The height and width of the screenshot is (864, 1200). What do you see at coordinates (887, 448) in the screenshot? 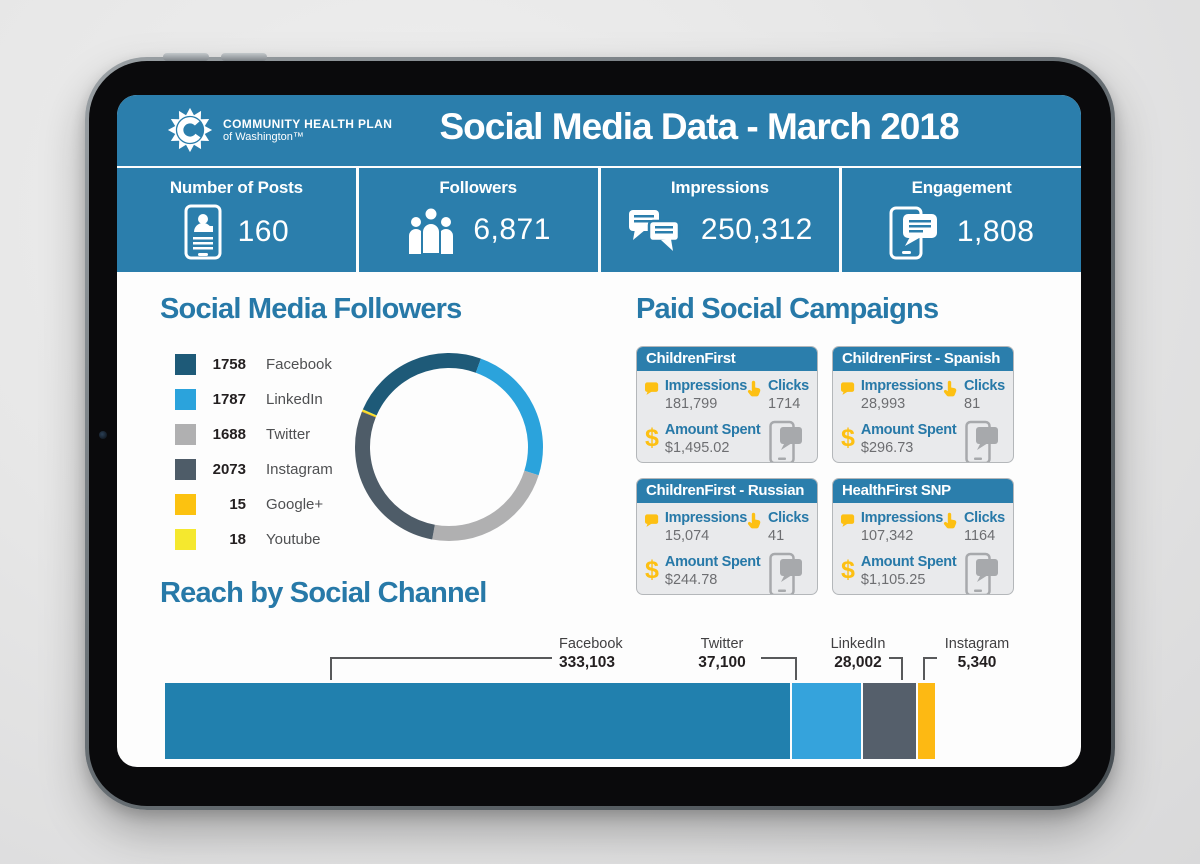
I see `amount-spent-value: $296.73` at bounding box center [887, 448].